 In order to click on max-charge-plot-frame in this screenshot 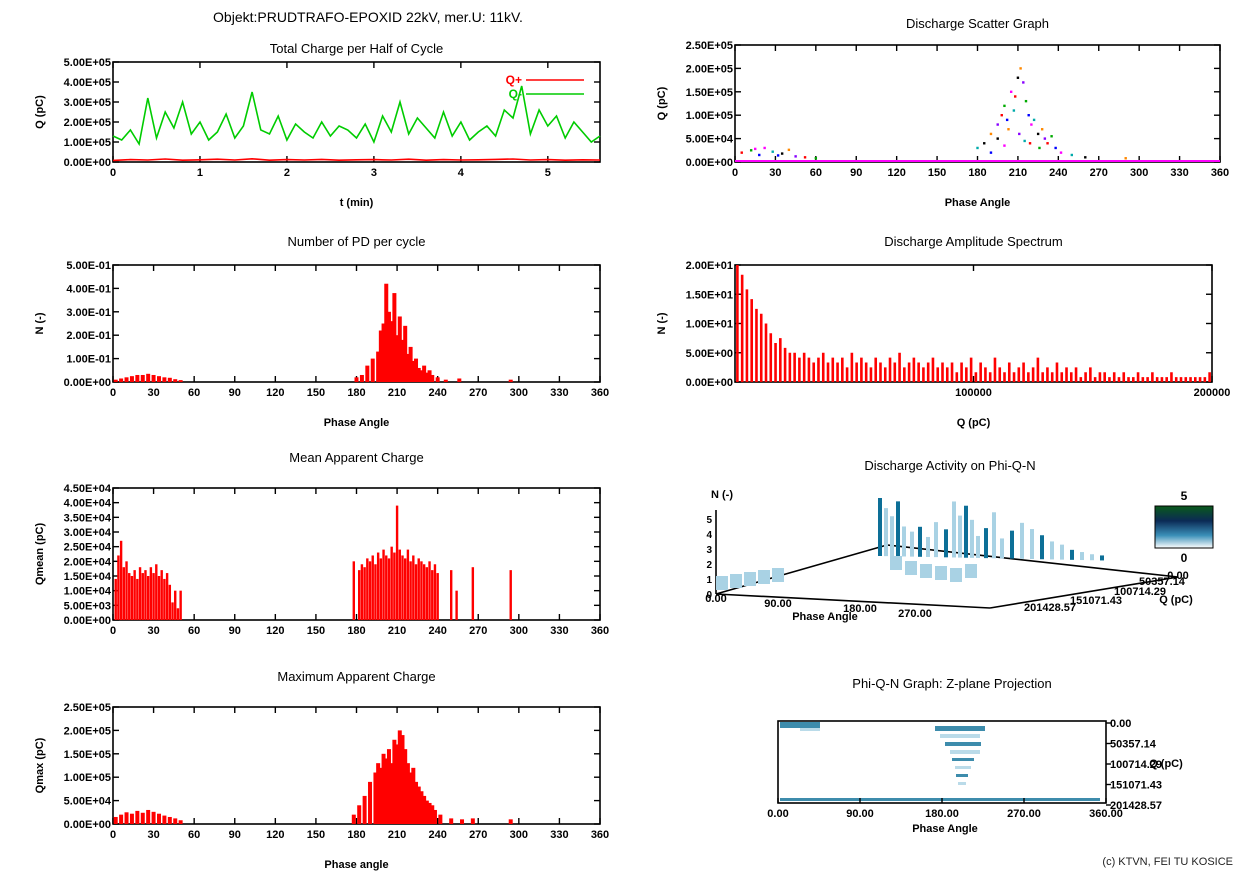, I will do `click(356, 765)`.